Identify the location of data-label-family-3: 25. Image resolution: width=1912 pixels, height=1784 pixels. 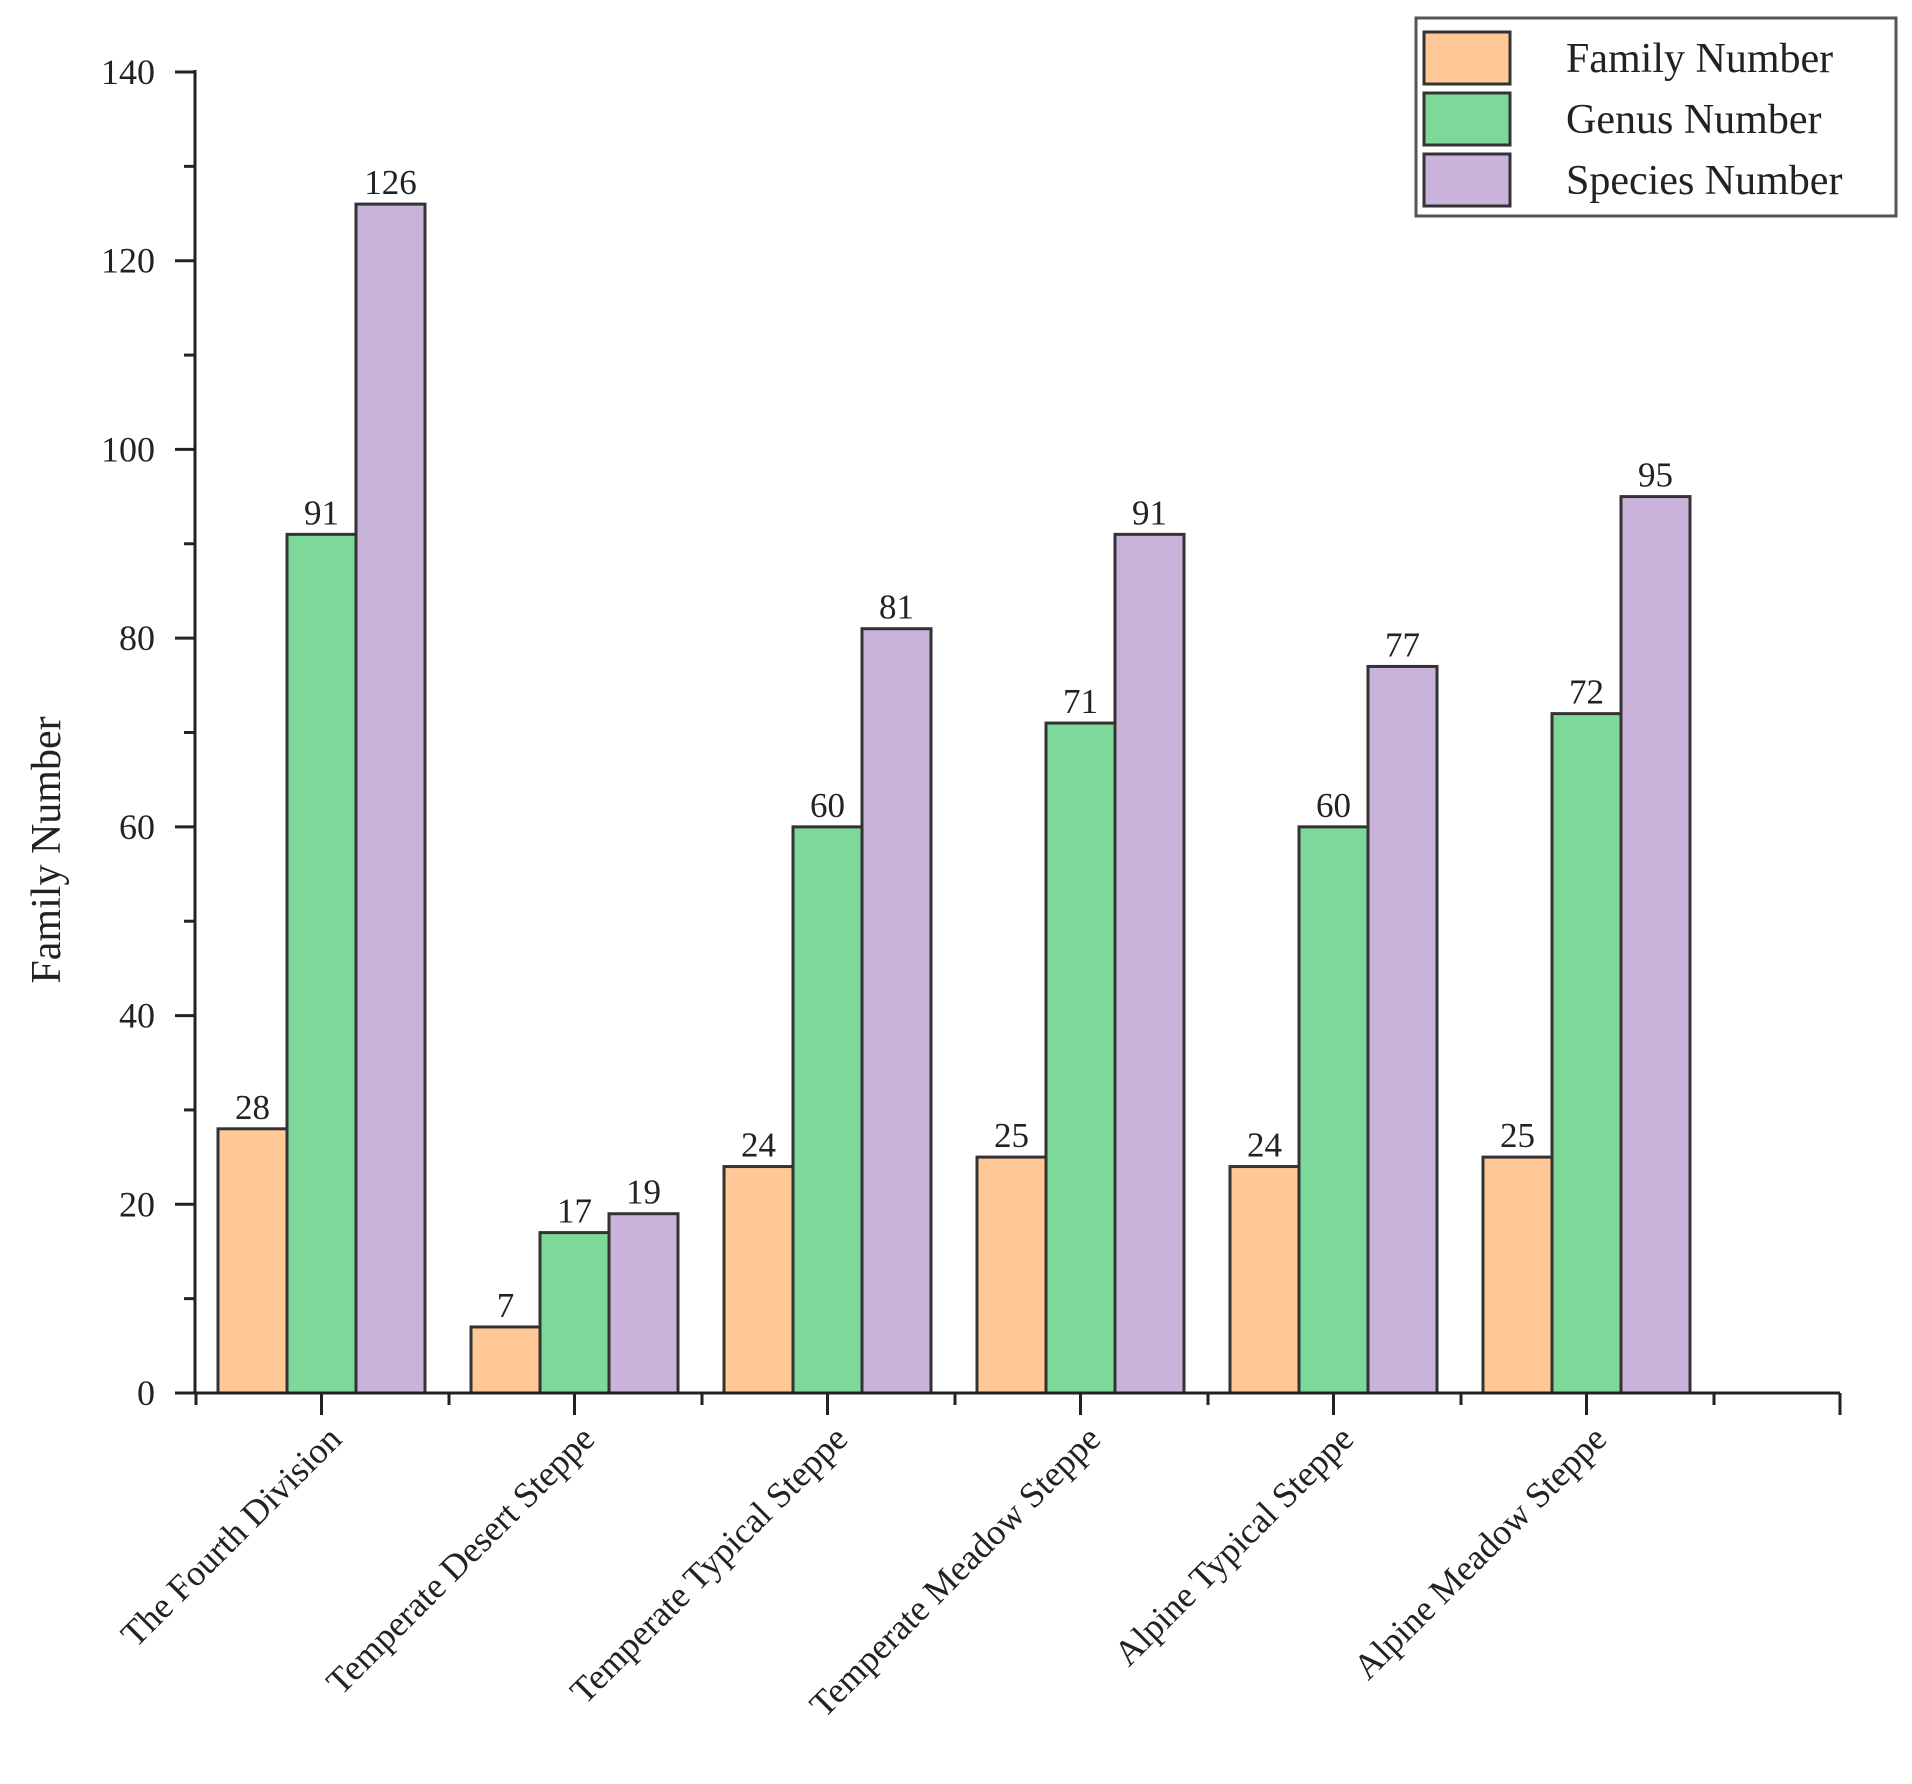
(1011, 1135).